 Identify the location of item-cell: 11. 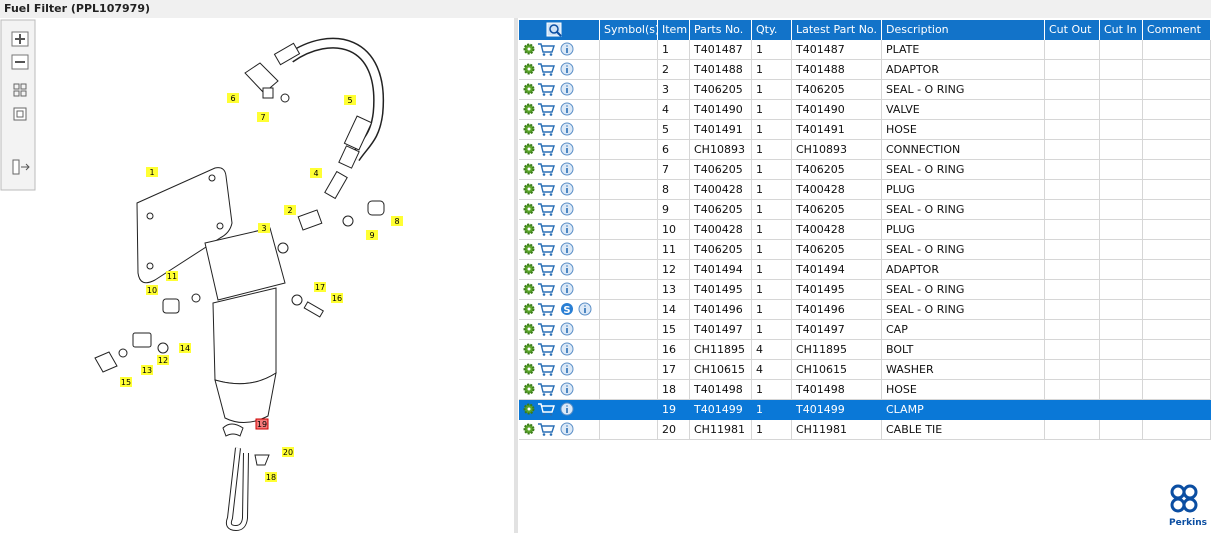
(674, 250).